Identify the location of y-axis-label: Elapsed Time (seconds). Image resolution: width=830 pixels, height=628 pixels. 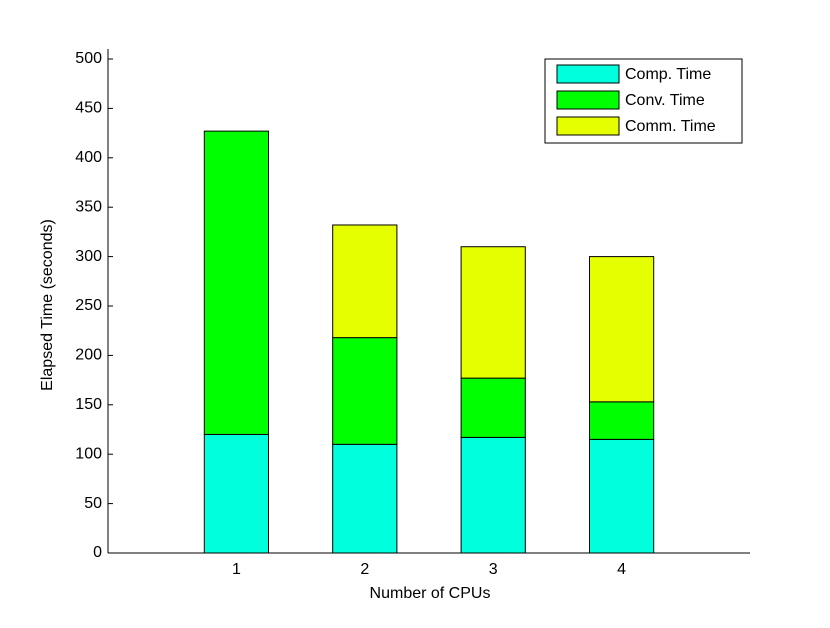
(47, 305).